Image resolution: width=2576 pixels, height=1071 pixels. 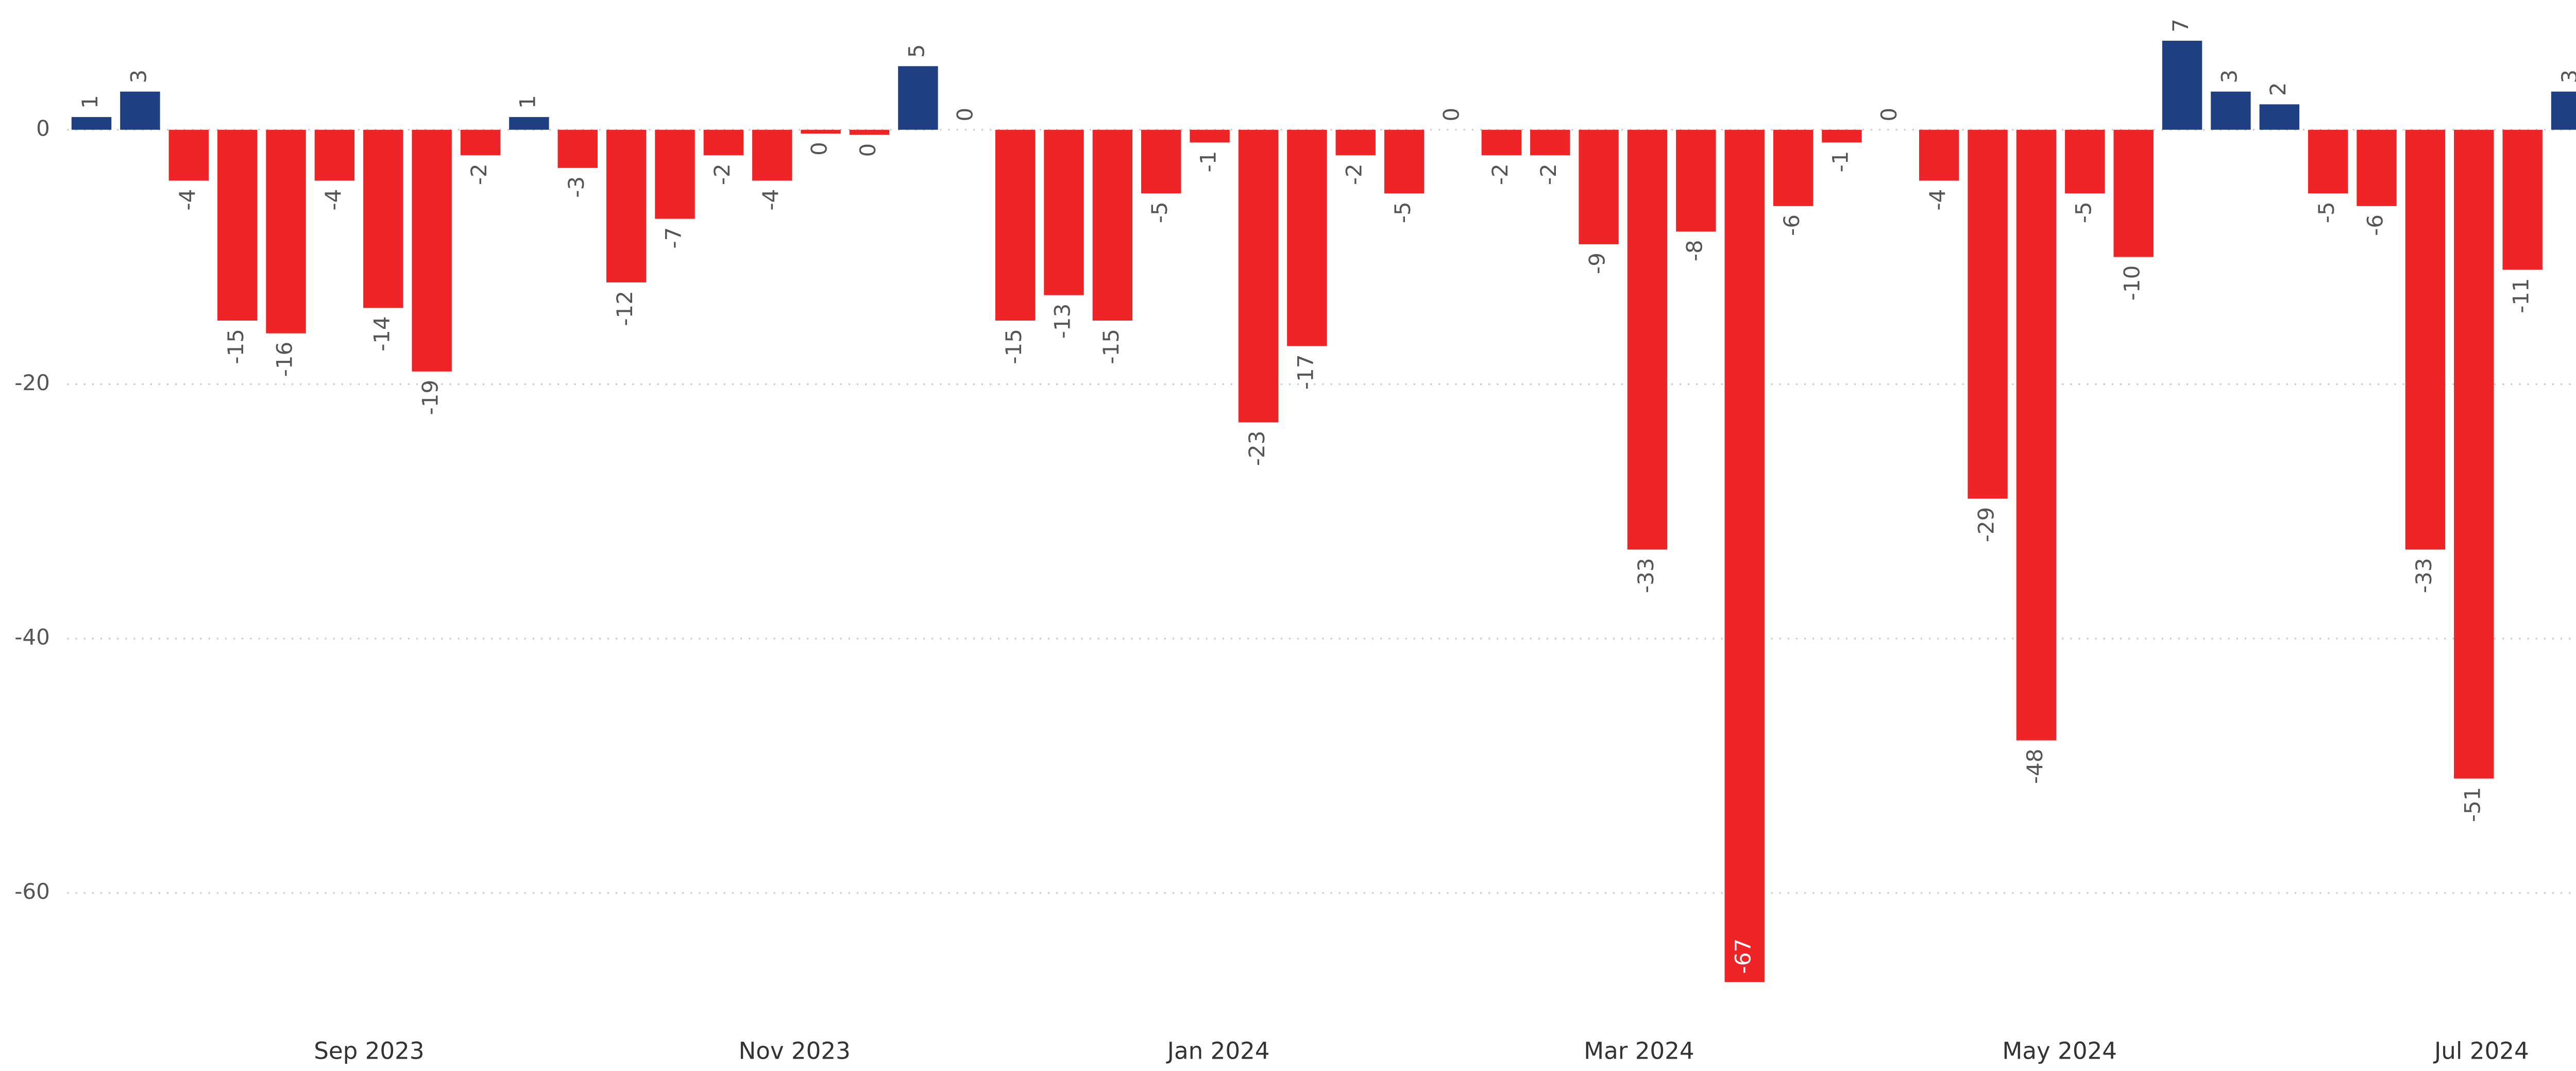 I want to click on data-label: -9, so click(x=1597, y=263).